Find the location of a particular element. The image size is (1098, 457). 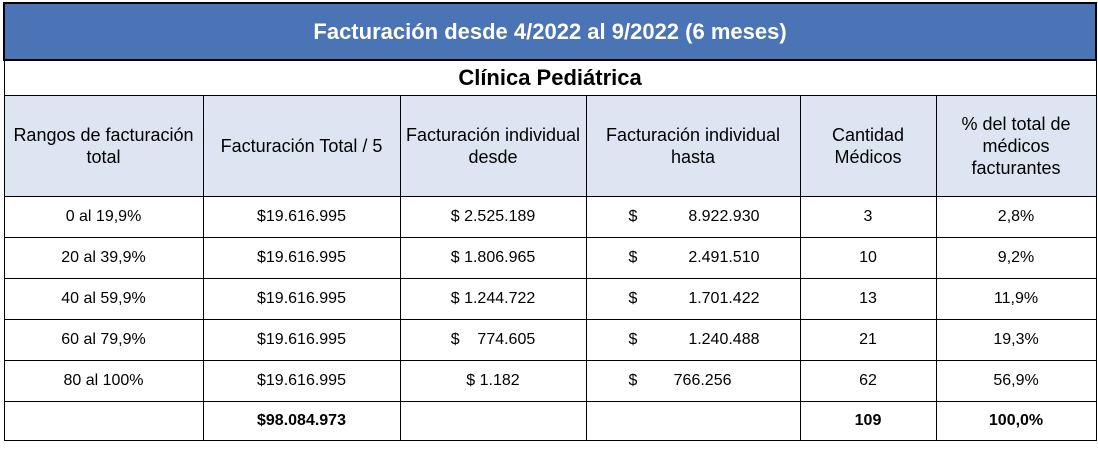

cell-desde: $ 2.525.189 is located at coordinates (493, 217).